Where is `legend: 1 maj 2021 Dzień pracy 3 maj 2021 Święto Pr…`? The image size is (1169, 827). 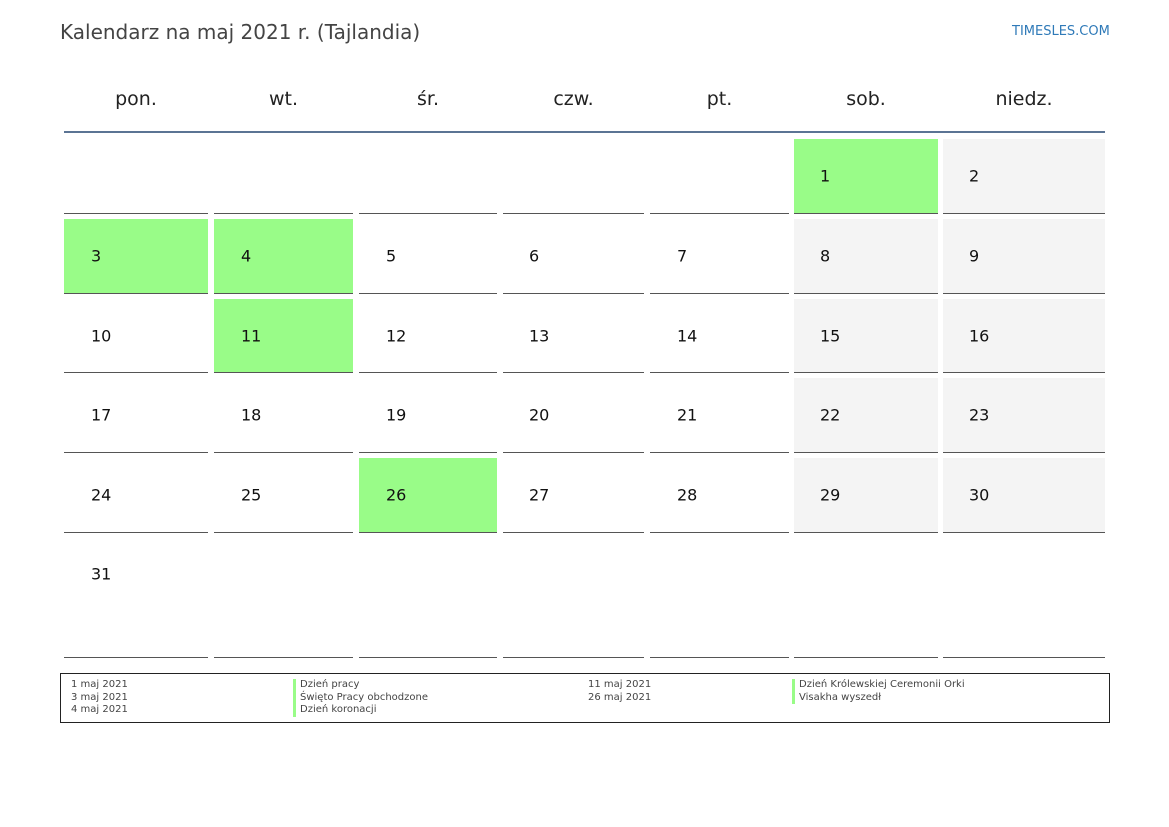
legend: 1 maj 2021 Dzień pracy 3 maj 2021 Święto Pr… is located at coordinates (585, 698).